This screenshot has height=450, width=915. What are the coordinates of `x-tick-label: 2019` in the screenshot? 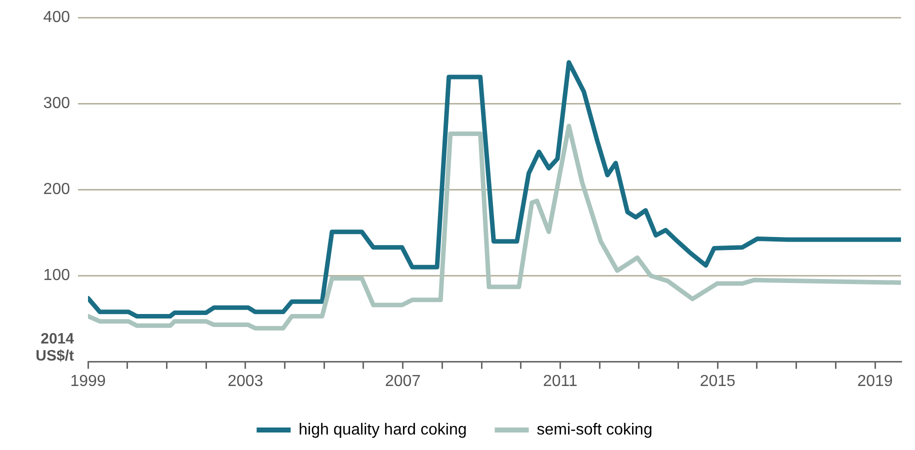 It's located at (875, 381).